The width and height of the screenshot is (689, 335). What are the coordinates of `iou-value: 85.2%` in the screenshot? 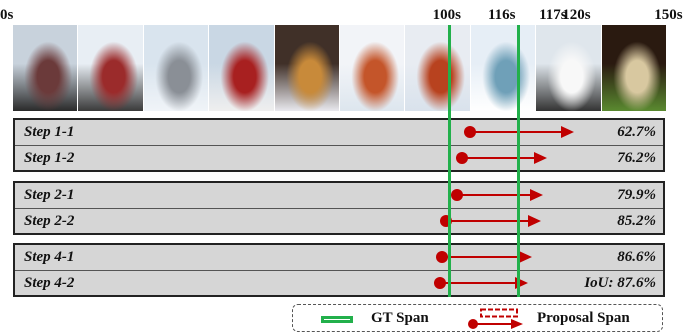 It's located at (636, 220).